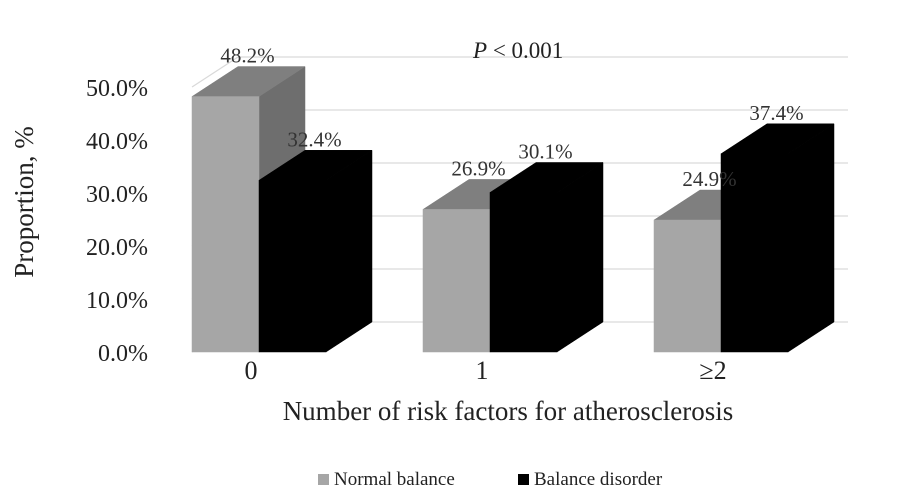 This screenshot has height=493, width=910. What do you see at coordinates (117, 142) in the screenshot?
I see `y-tick-label: 40.0%` at bounding box center [117, 142].